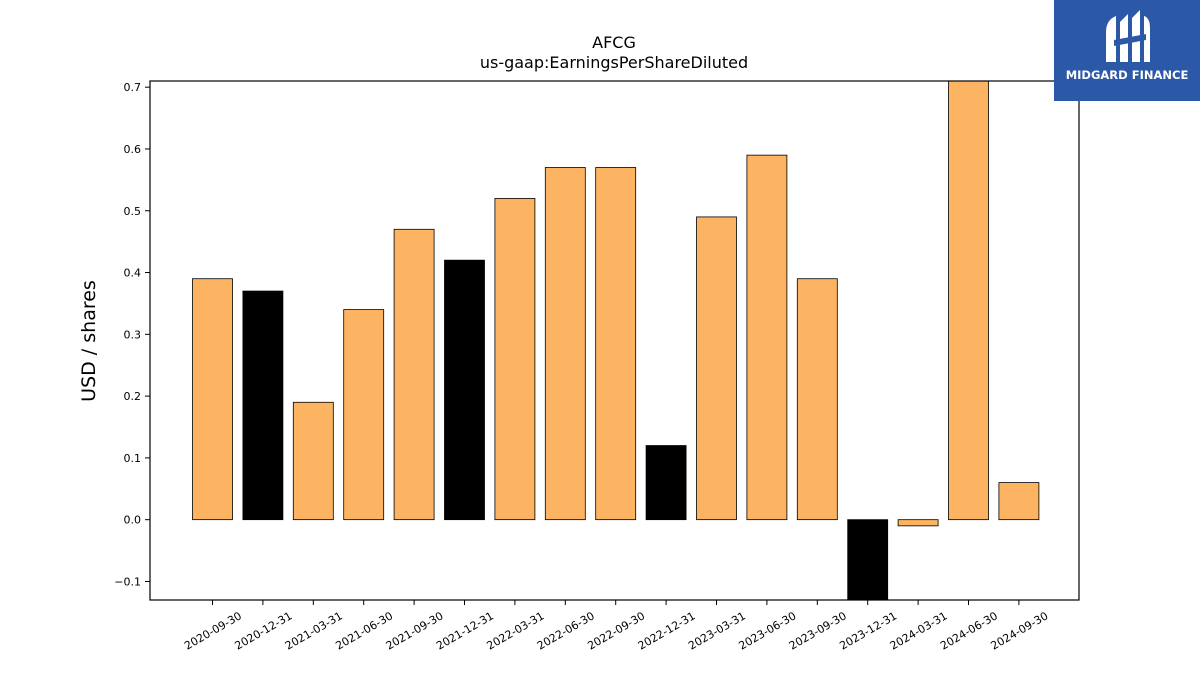  Describe the element at coordinates (133, 396) in the screenshot. I see `y-tick-label: 0.2` at that location.